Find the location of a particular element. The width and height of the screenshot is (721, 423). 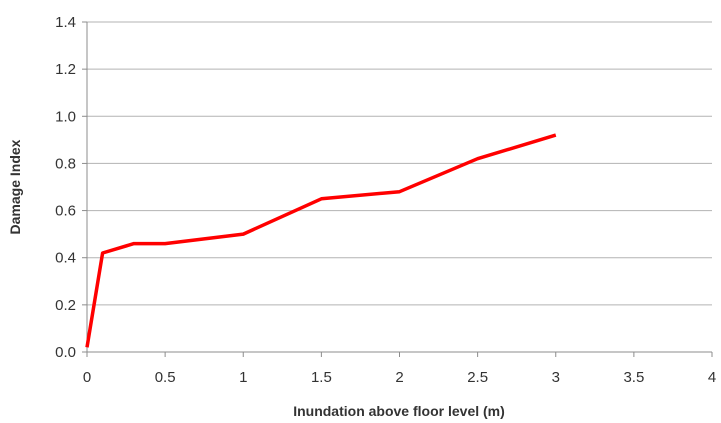

y-tick-label: 1.0 is located at coordinates (65, 116).